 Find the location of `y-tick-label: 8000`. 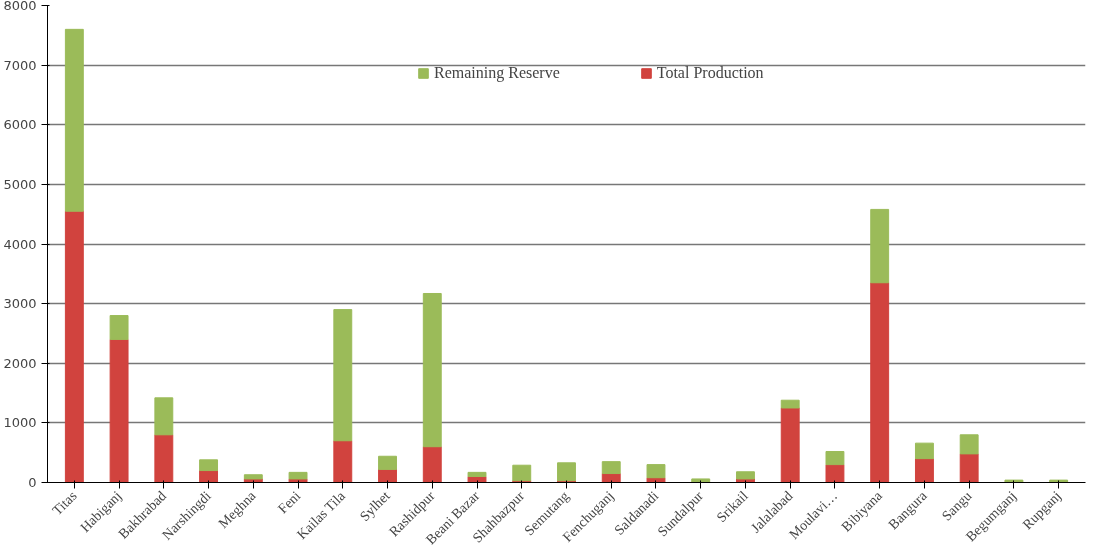

y-tick-label: 8000 is located at coordinates (20, 6).